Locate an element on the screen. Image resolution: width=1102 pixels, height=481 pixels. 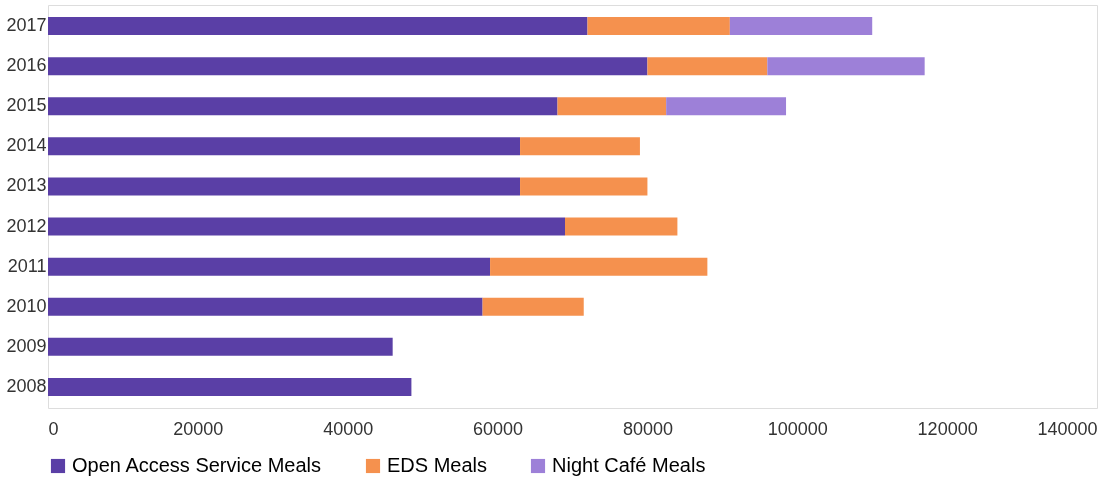
y-tick-label: 2016 is located at coordinates (26, 65).